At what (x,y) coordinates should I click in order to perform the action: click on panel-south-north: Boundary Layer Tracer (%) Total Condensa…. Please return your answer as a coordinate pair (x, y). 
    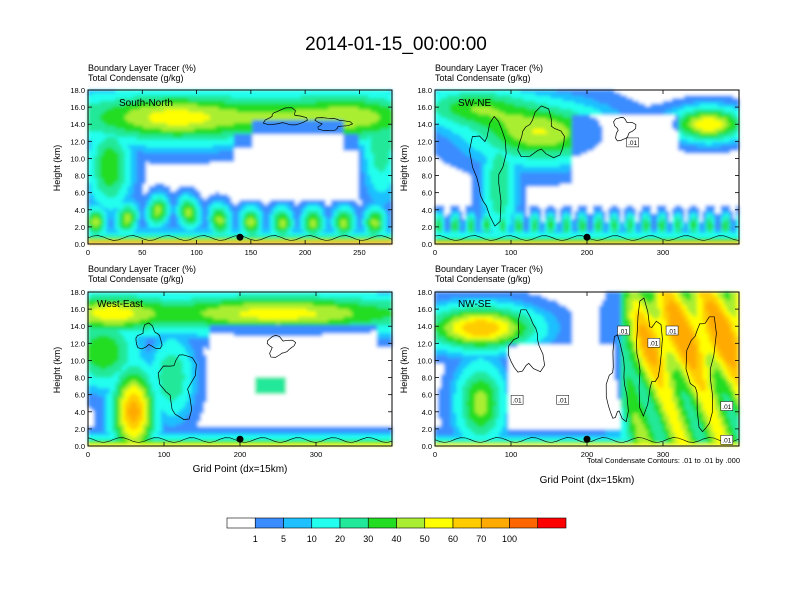
    Looking at the image, I should click on (222, 160).